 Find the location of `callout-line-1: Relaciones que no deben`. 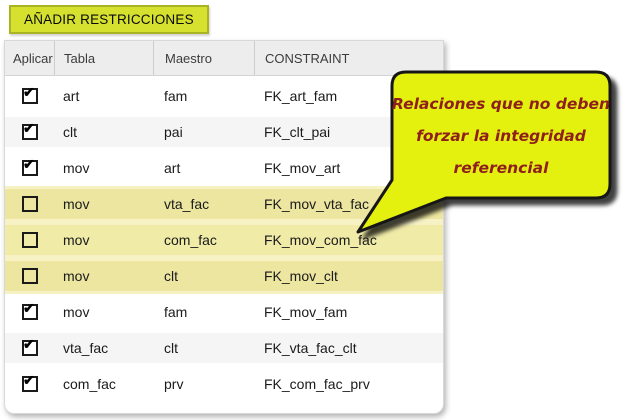

callout-line-1: Relaciones que no deben is located at coordinates (501, 104).